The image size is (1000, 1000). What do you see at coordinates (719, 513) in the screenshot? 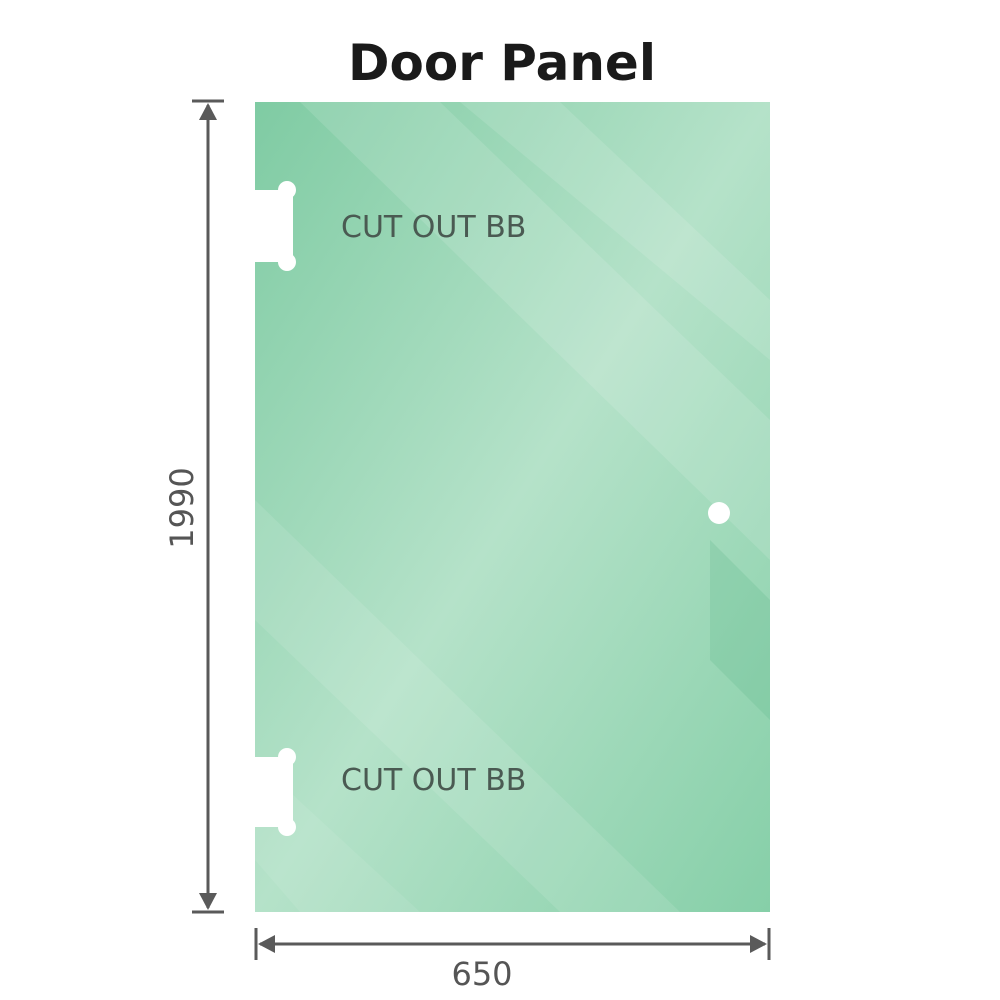
I see `handle-hole` at bounding box center [719, 513].